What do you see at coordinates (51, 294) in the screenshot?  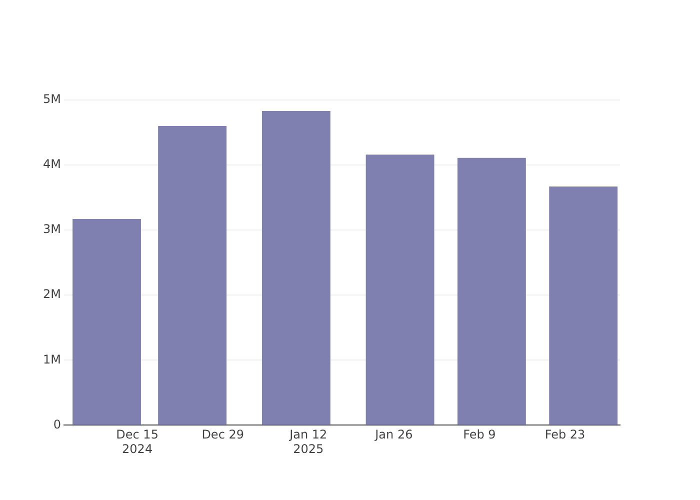 I see `y-tick-label: 2M` at bounding box center [51, 294].